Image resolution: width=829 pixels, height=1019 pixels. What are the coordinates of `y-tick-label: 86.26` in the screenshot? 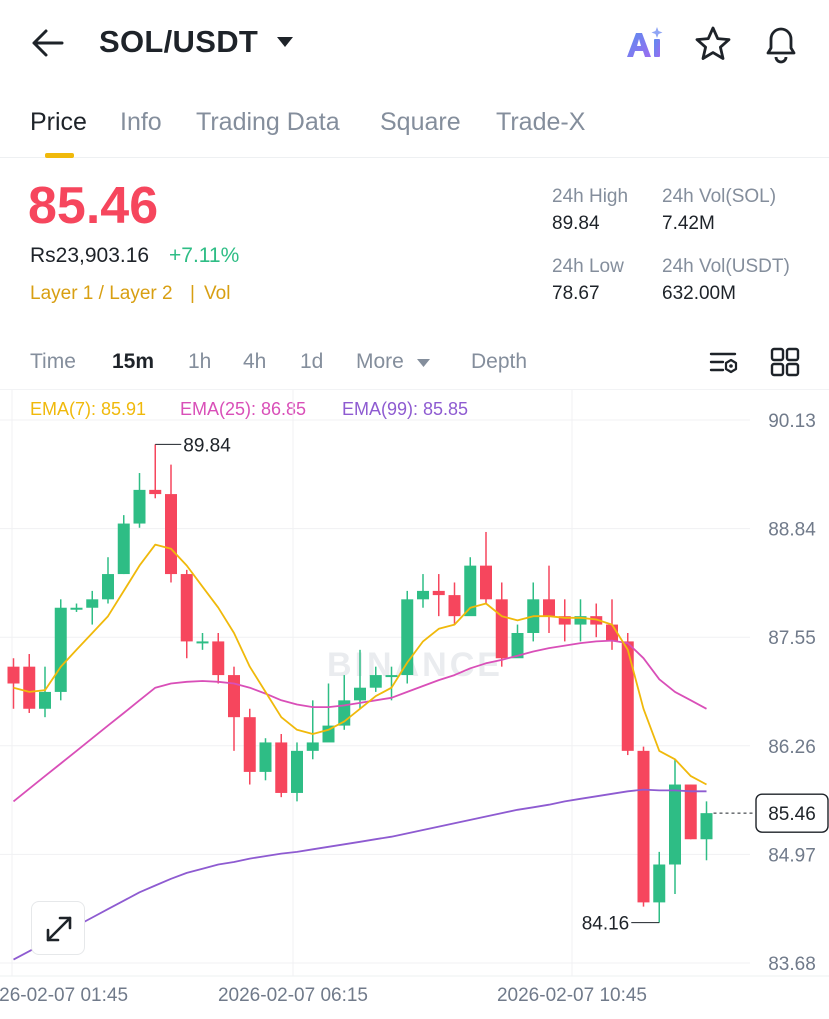 It's located at (792, 747).